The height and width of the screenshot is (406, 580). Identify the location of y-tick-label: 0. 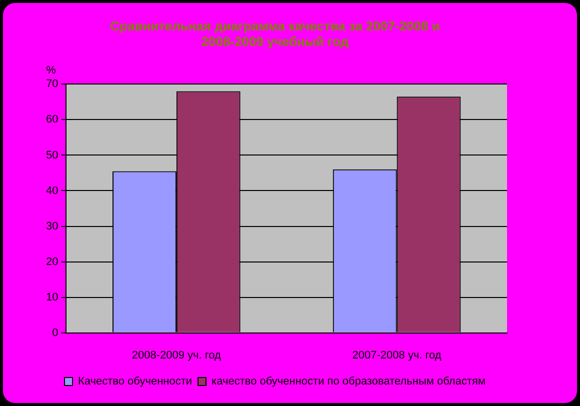
(55, 332).